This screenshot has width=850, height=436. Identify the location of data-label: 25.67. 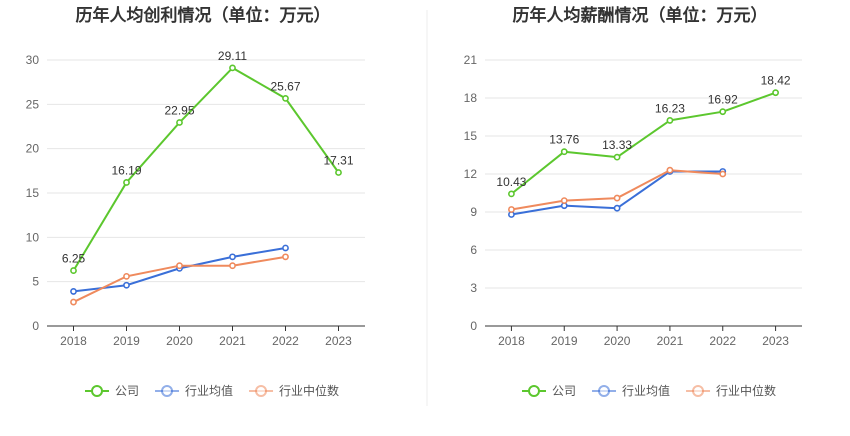
(285, 86).